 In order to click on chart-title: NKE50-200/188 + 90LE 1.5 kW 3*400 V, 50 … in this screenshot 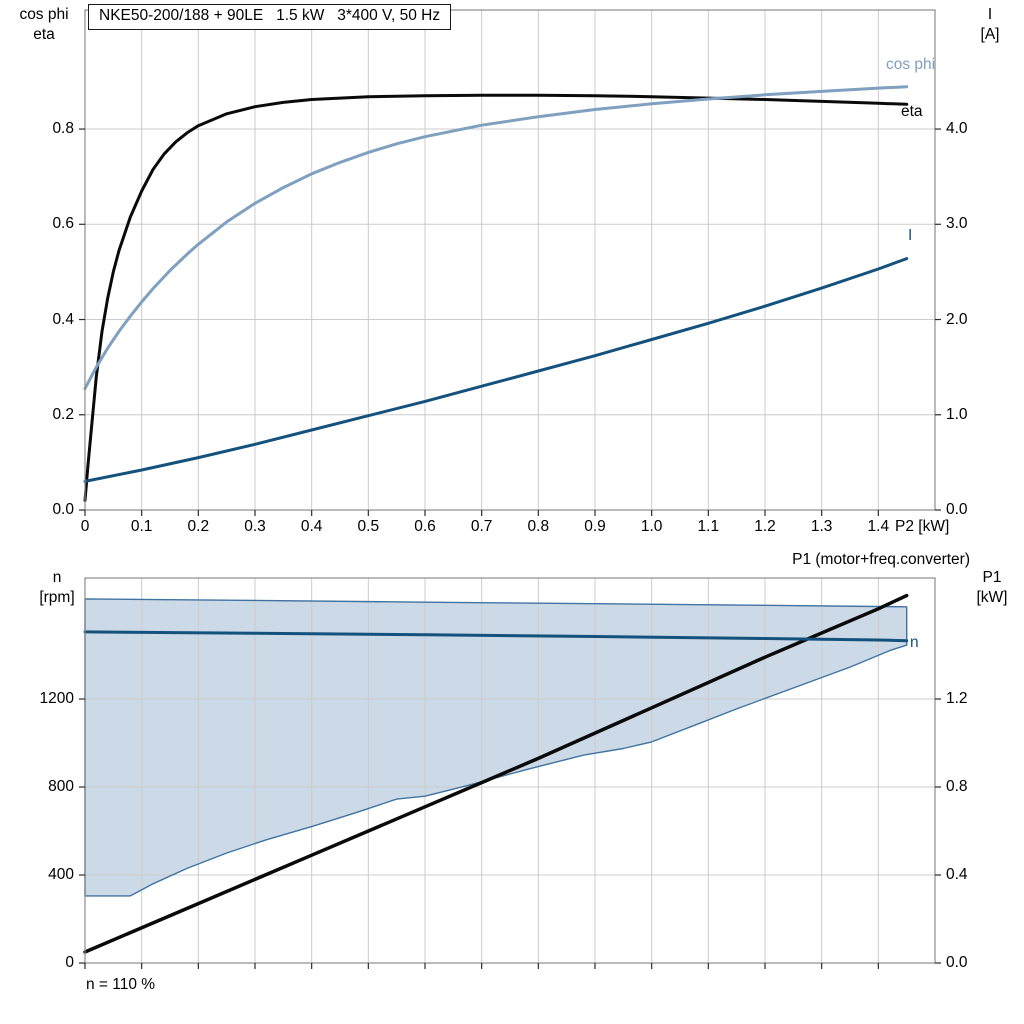, I will do `click(270, 17)`.